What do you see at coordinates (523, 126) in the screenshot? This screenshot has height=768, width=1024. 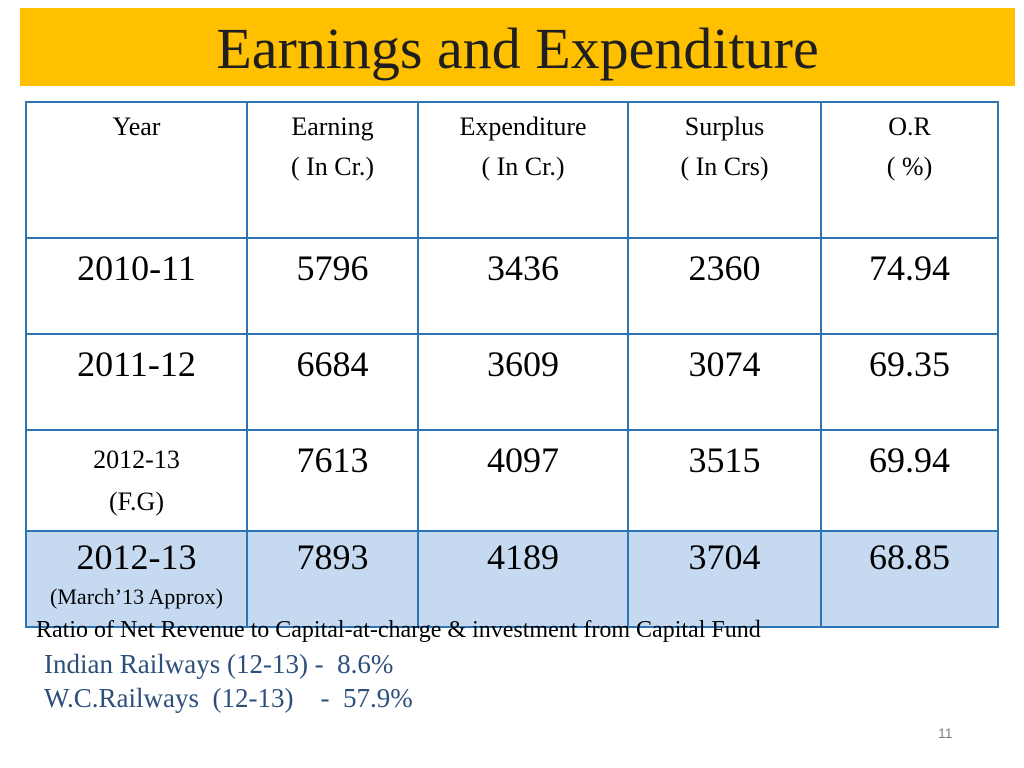 I see `header-expenditure-label: Expenditure` at bounding box center [523, 126].